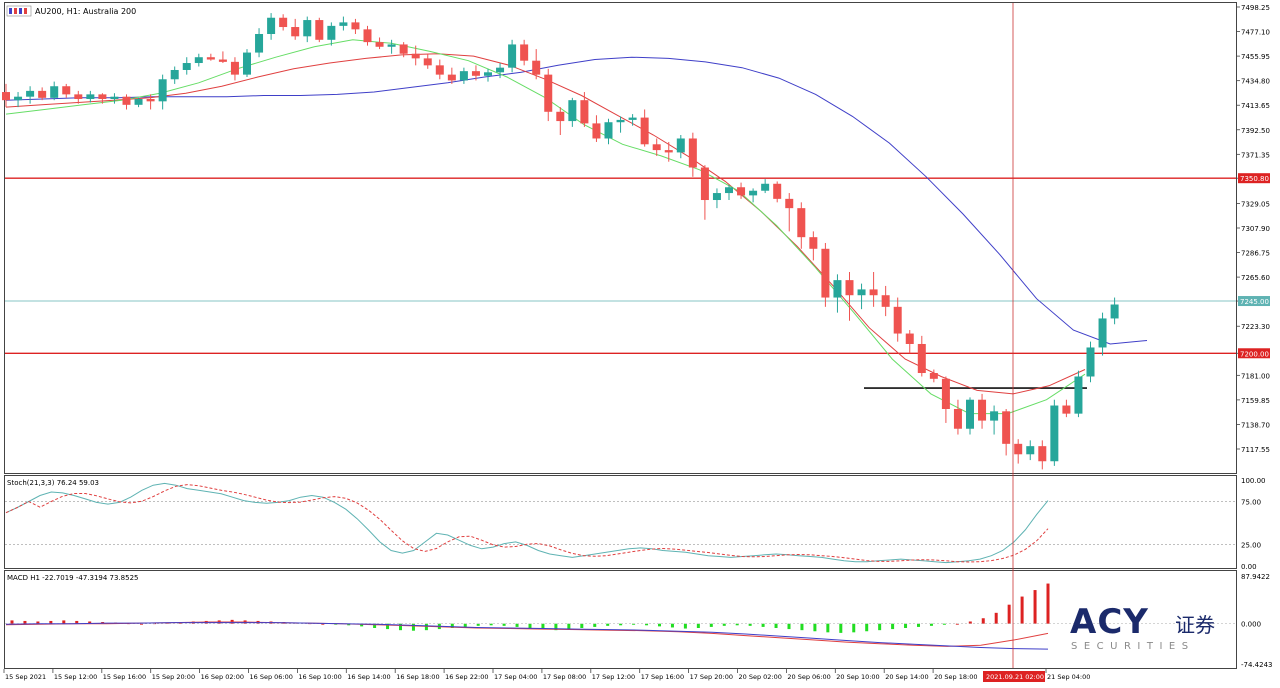  Describe the element at coordinates (1255, 450) in the screenshot. I see `price-label: 7117.55` at that location.